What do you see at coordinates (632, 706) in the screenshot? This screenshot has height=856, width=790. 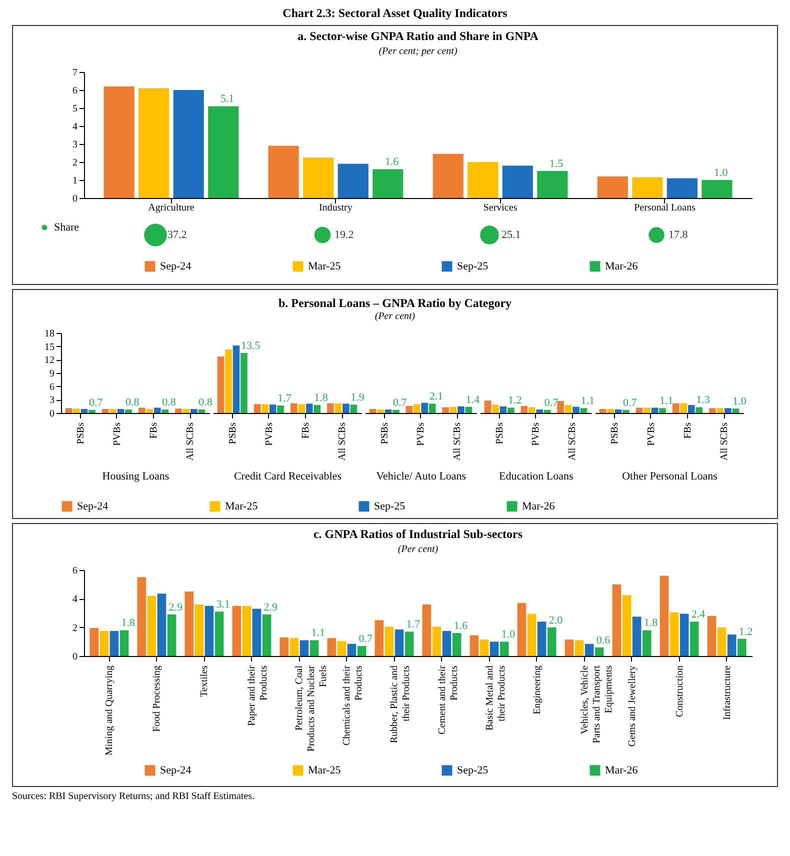 I see `x-tick-label: Gems and Jewellery` at bounding box center [632, 706].